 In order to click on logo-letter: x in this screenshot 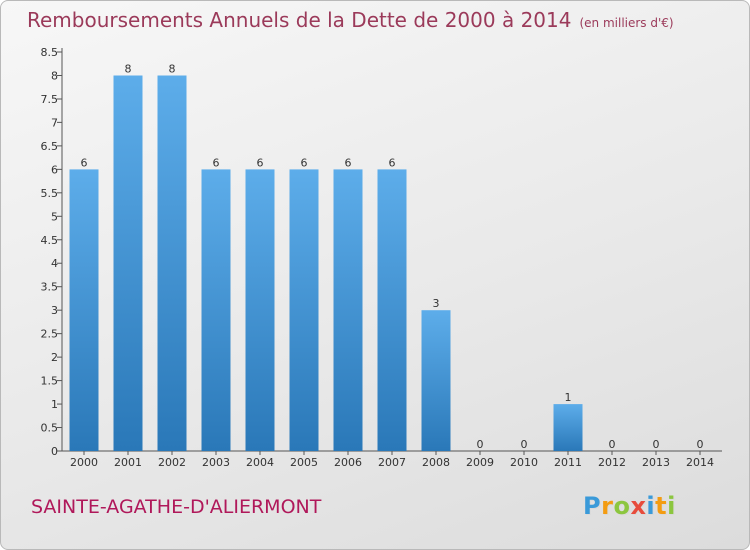, I will do `click(638, 506)`.